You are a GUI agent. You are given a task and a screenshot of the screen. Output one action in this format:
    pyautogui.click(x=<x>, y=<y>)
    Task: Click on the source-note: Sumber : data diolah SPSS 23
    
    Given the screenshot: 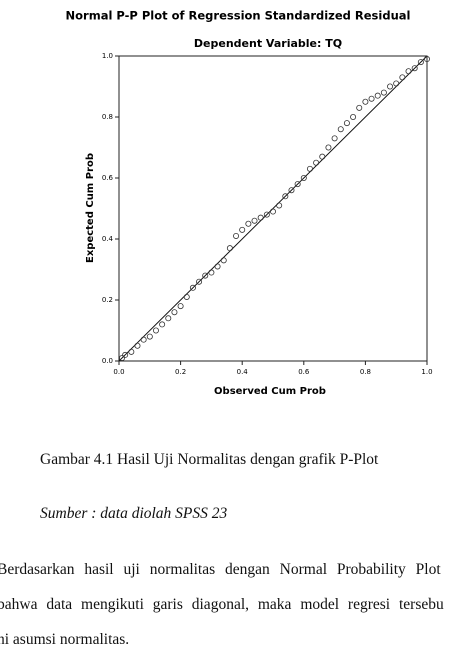 What is the action you would take?
    pyautogui.click(x=134, y=513)
    